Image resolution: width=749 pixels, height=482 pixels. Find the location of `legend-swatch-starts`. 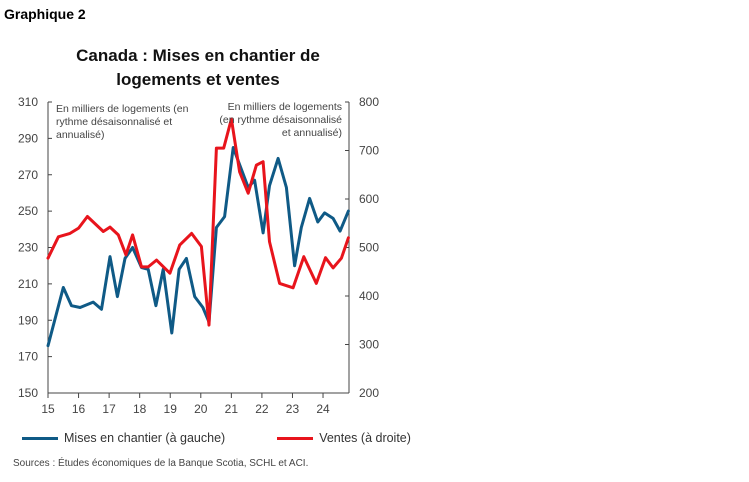

legend-swatch-starts is located at coordinates (40, 438).